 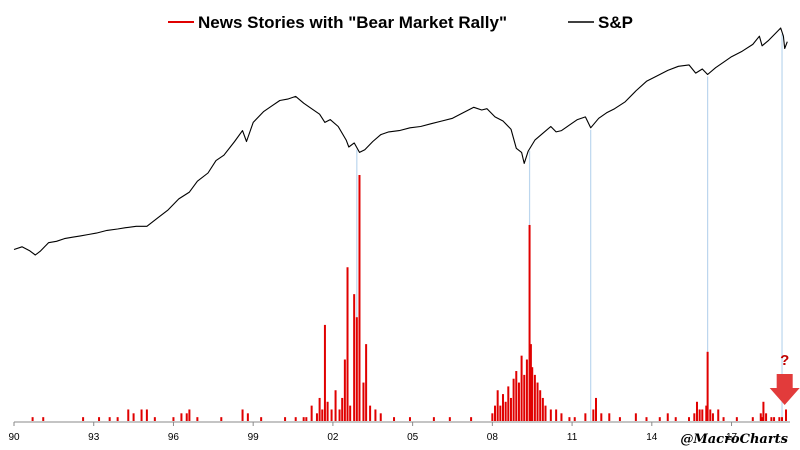 I want to click on legend-label-sp: S&P, so click(x=615, y=22).